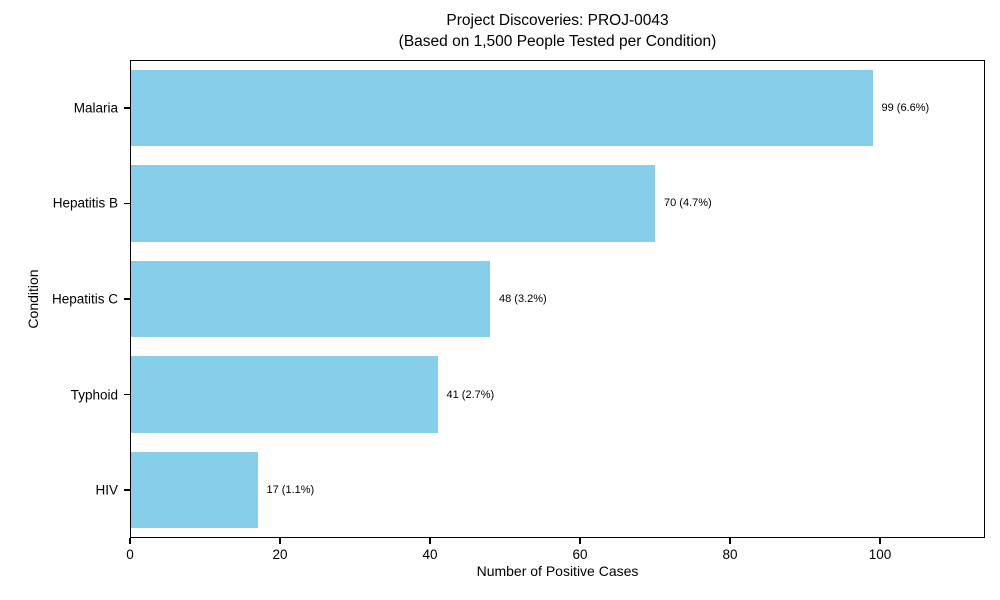 The image size is (1000, 600). What do you see at coordinates (94, 395) in the screenshot?
I see `y-tick-label-typhoid: Typhoid` at bounding box center [94, 395].